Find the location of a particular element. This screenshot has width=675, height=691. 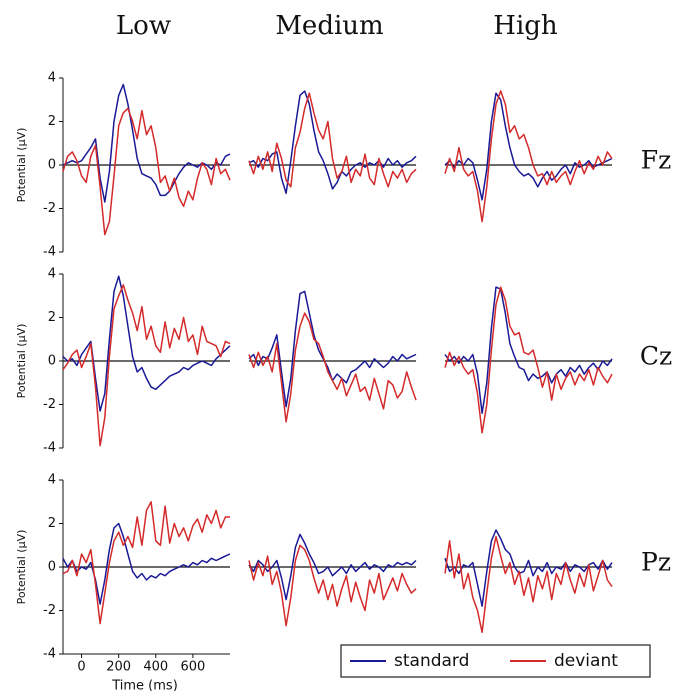

legend-label: deviant is located at coordinates (586, 661).